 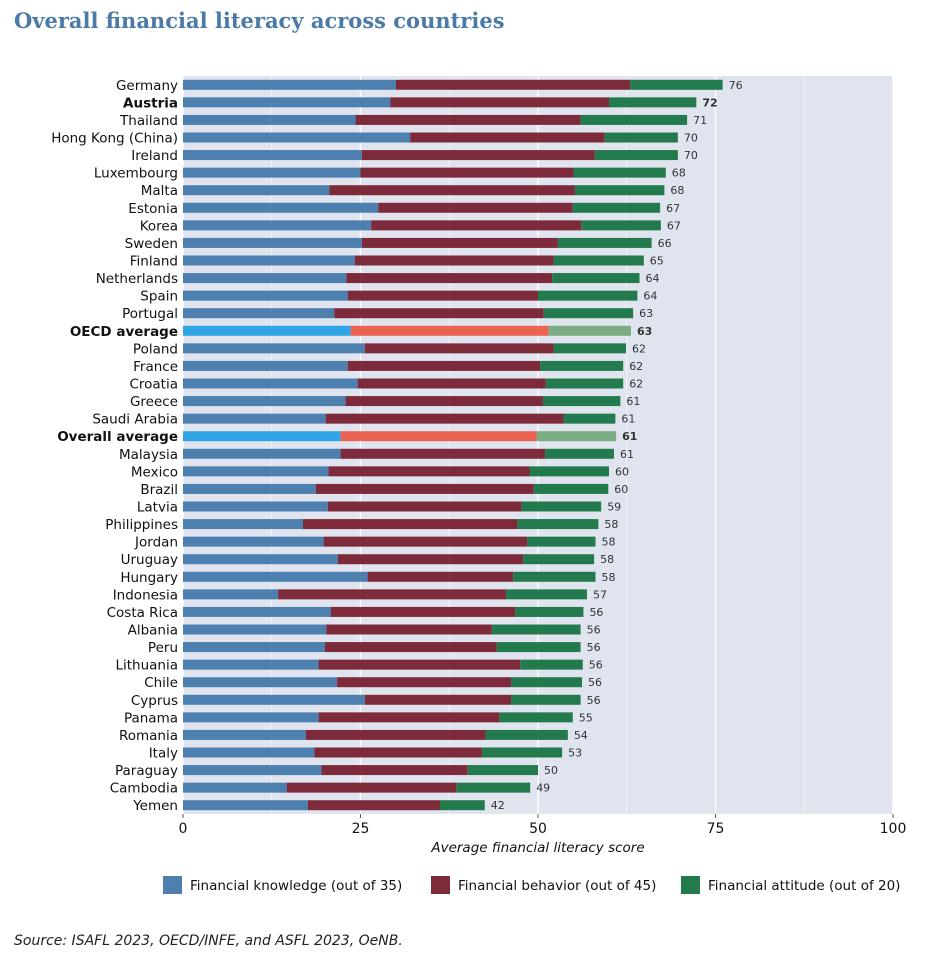 I want to click on category-label: Overall average, so click(x=117, y=437).